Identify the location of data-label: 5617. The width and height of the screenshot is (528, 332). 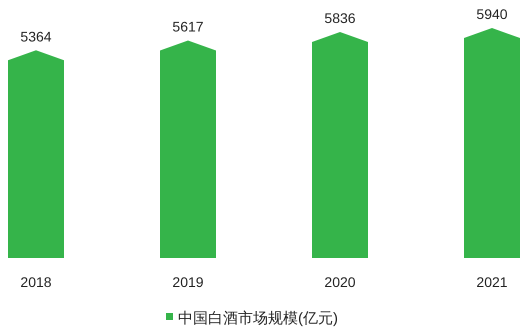
(188, 26).